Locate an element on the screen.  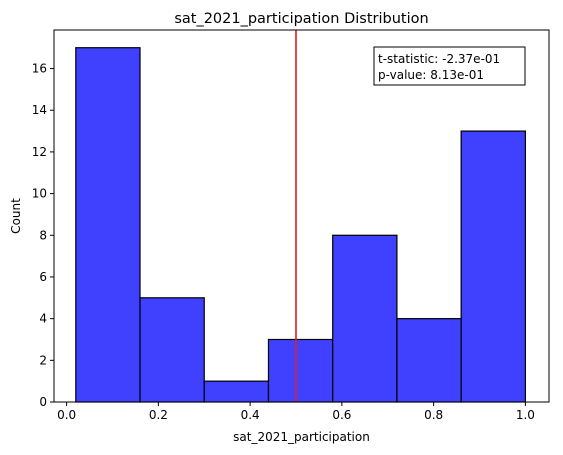
y-tick-label: 12 is located at coordinates (39, 152).